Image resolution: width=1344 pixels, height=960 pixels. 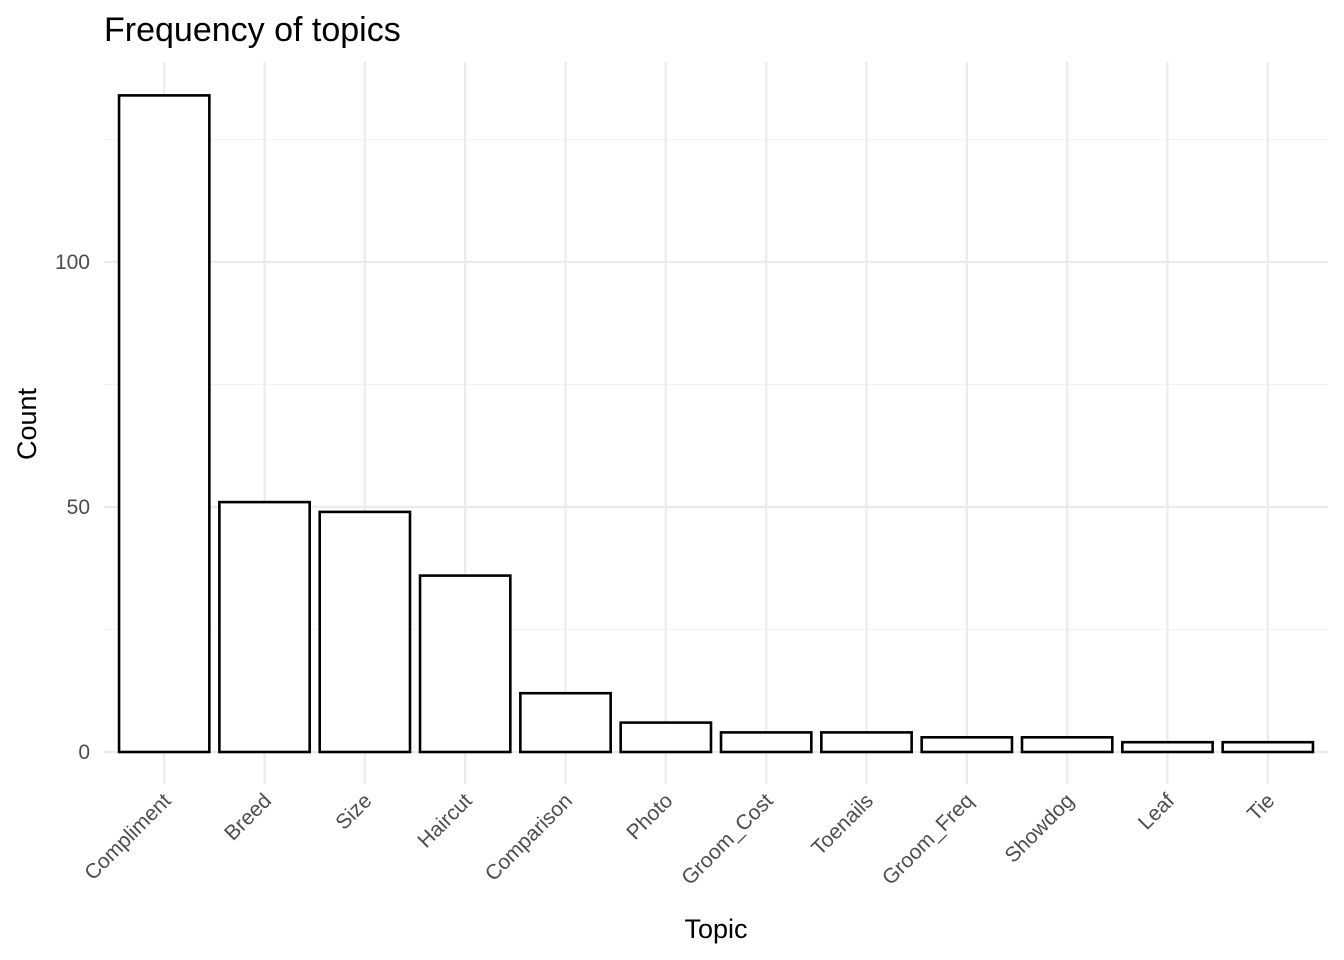 What do you see at coordinates (866, 742) in the screenshot?
I see `bar-toenails` at bounding box center [866, 742].